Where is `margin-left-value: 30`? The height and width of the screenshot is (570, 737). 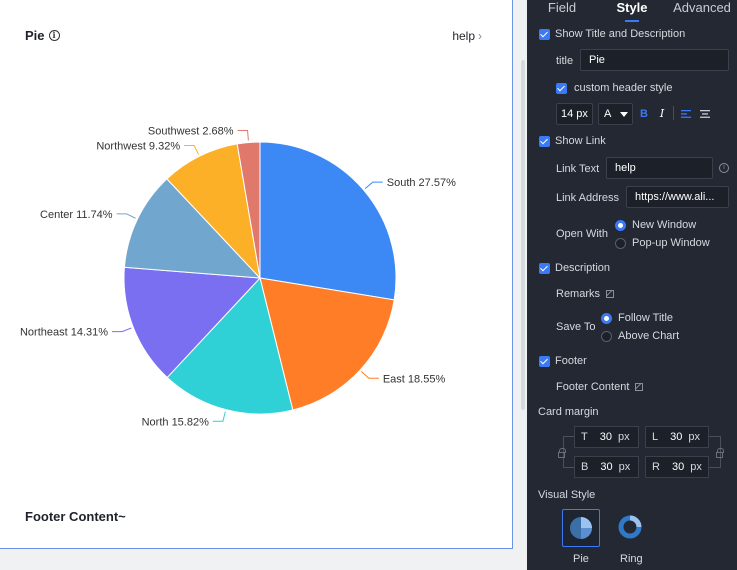
margin-left-value: 30 is located at coordinates (676, 437).